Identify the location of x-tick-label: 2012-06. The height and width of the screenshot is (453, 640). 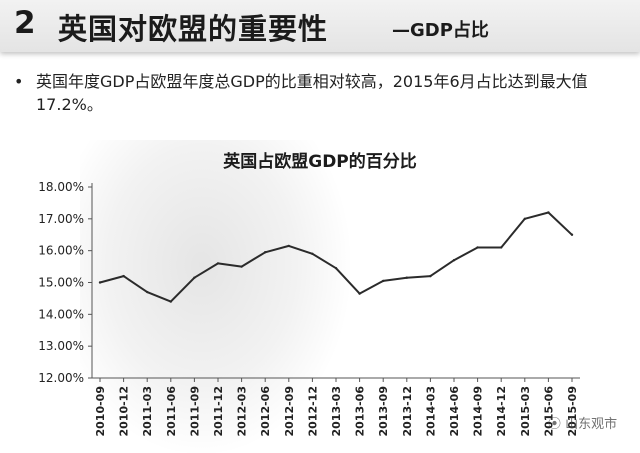
(265, 411).